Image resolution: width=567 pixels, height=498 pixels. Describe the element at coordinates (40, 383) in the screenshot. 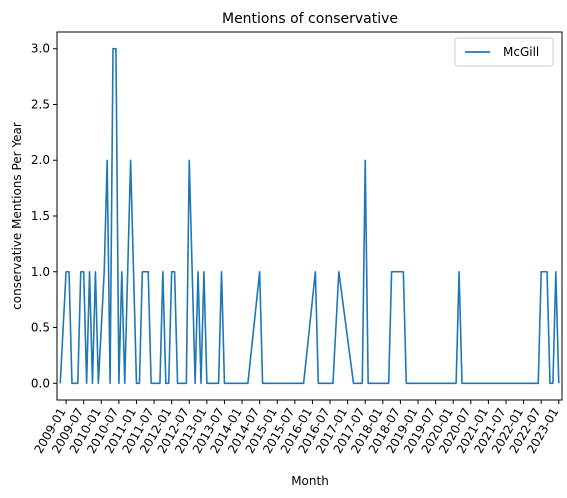

I see `y-tick-label: 0.0` at that location.